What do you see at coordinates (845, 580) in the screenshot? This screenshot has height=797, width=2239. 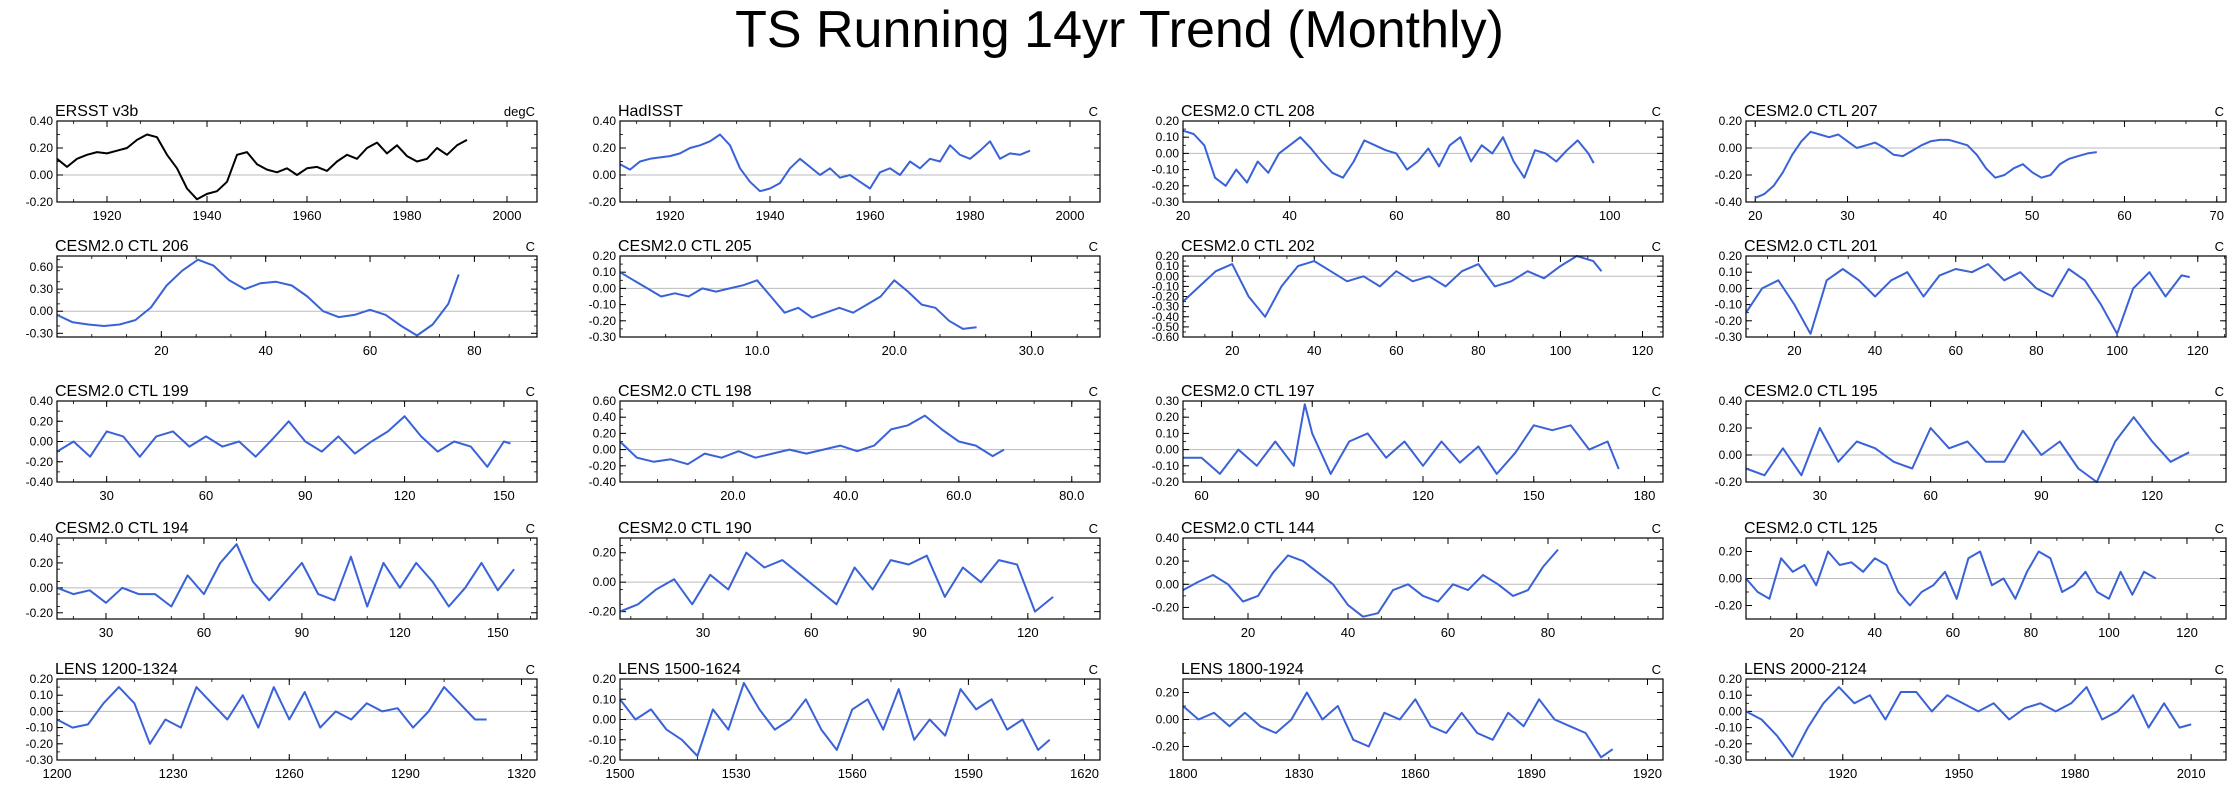 I see `chart-panel: CESM2.0 CTL 190 C 30 60 90 120 -0.20 0.00 0.20` at bounding box center [845, 580].